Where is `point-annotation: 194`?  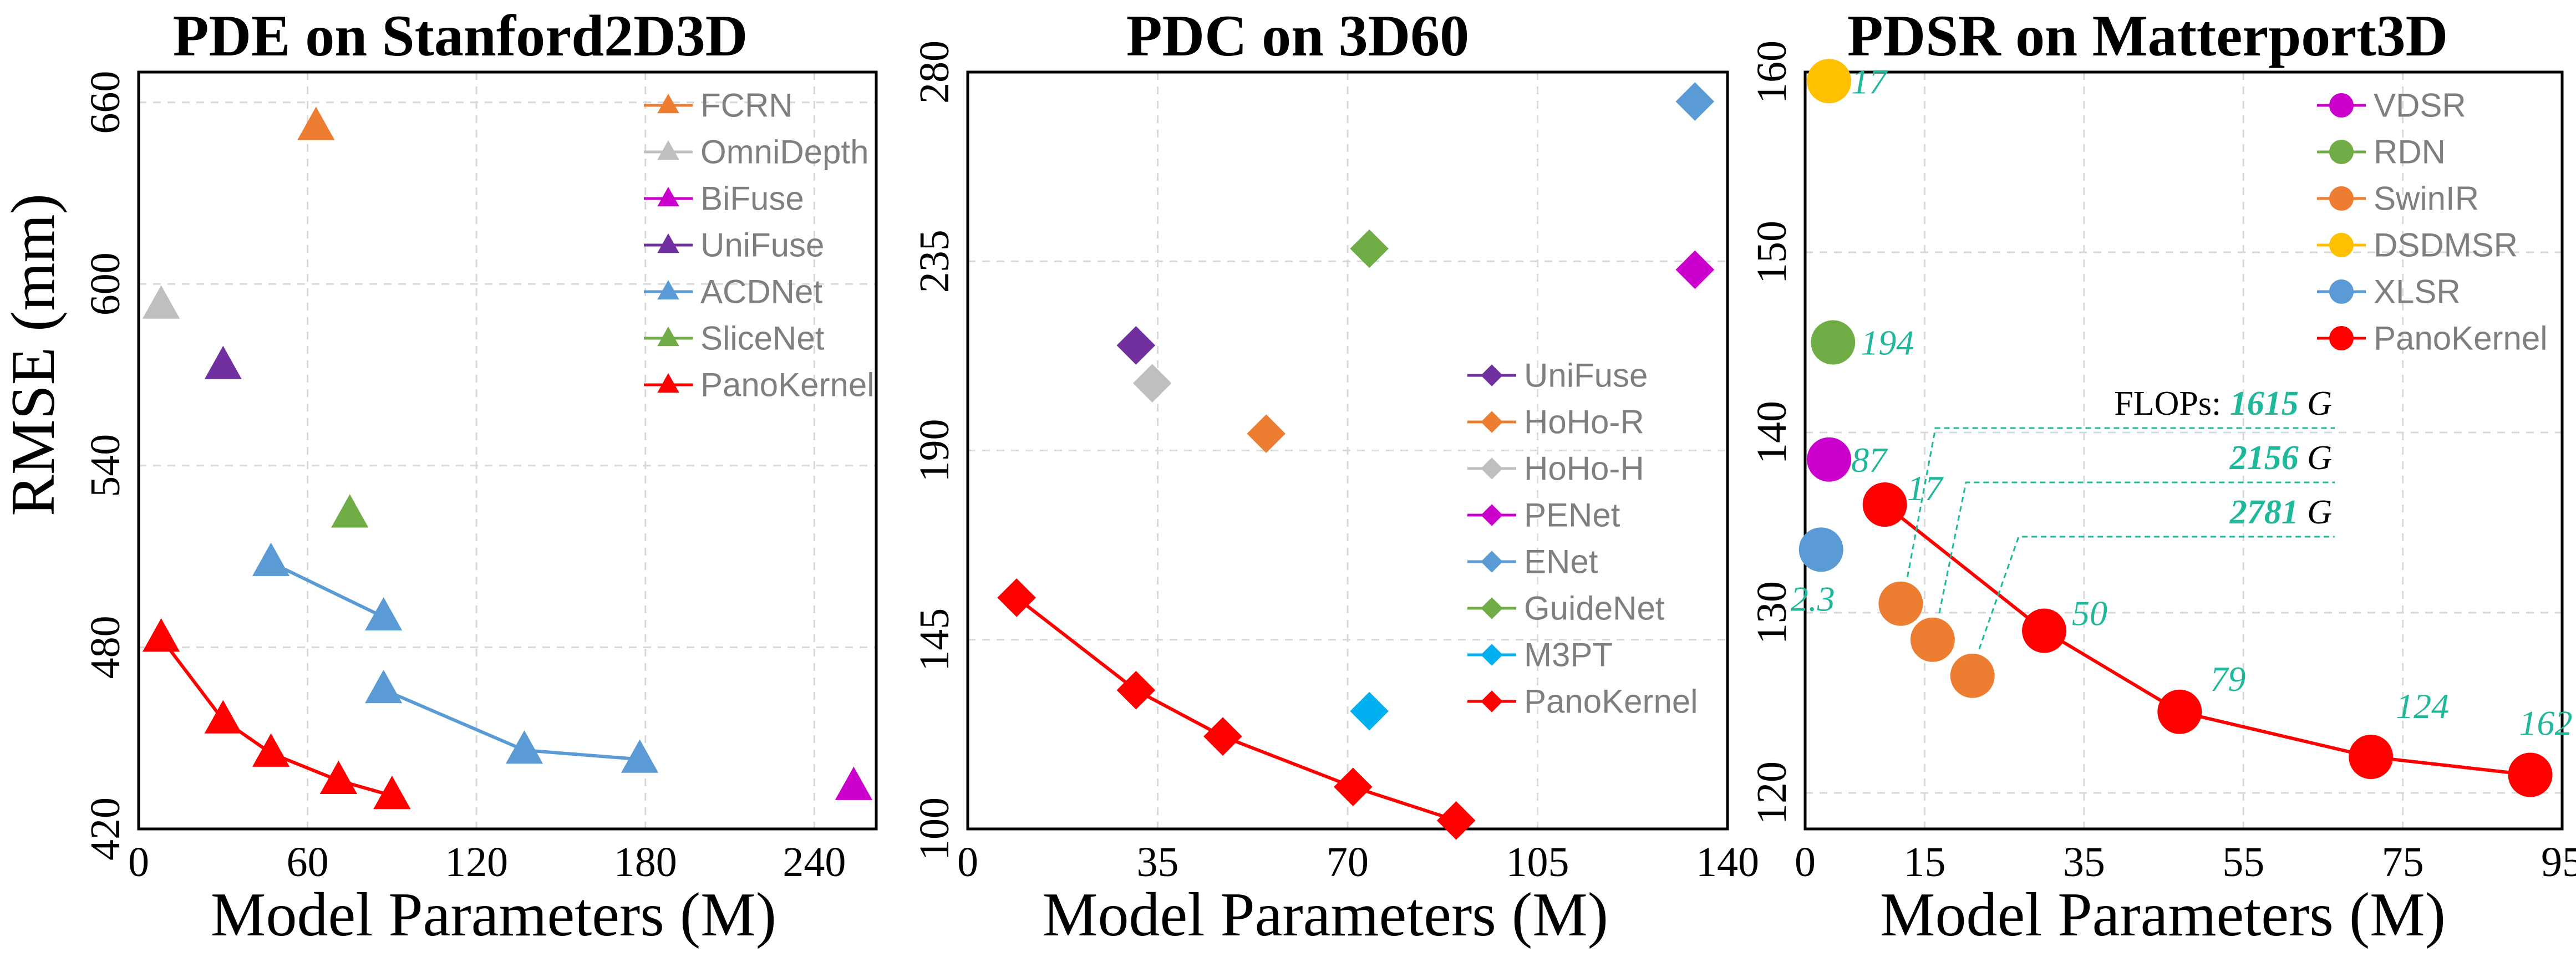
point-annotation: 194 is located at coordinates (1887, 343).